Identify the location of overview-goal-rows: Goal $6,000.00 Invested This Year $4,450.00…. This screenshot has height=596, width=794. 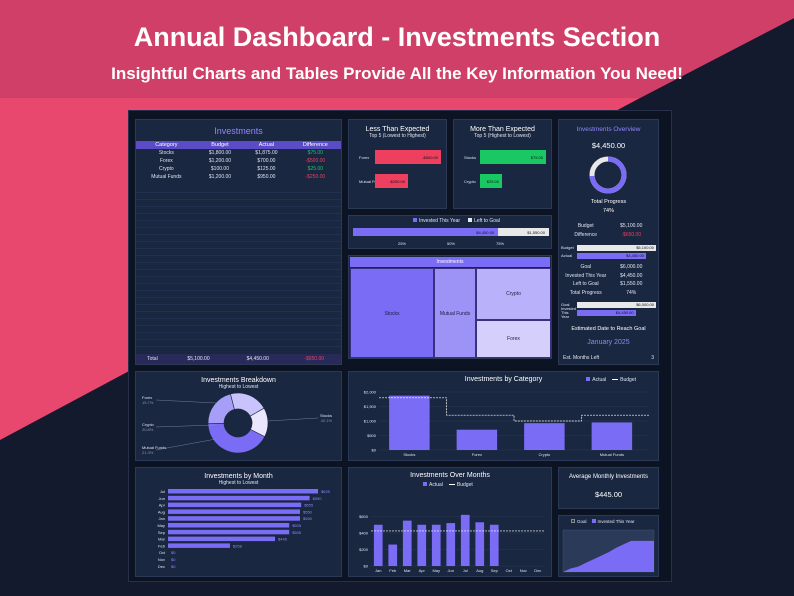
(608, 281).